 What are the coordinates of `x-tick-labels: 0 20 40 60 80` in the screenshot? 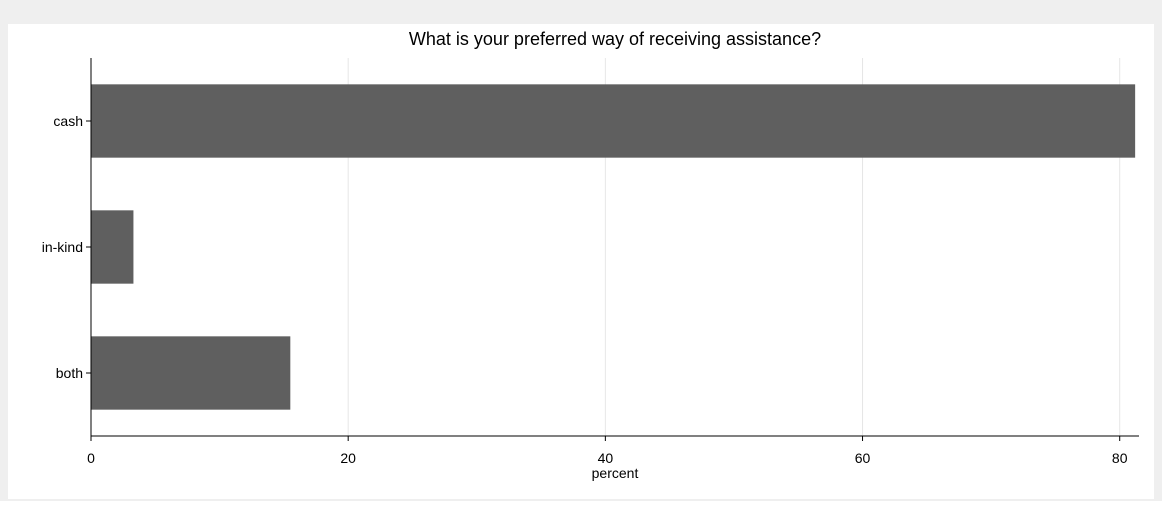 It's located at (607, 451).